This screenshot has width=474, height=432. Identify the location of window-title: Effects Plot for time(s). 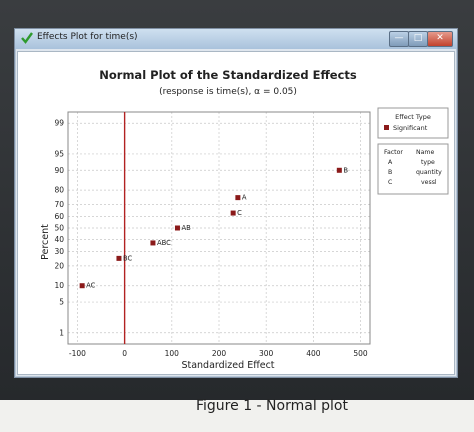
(87, 37).